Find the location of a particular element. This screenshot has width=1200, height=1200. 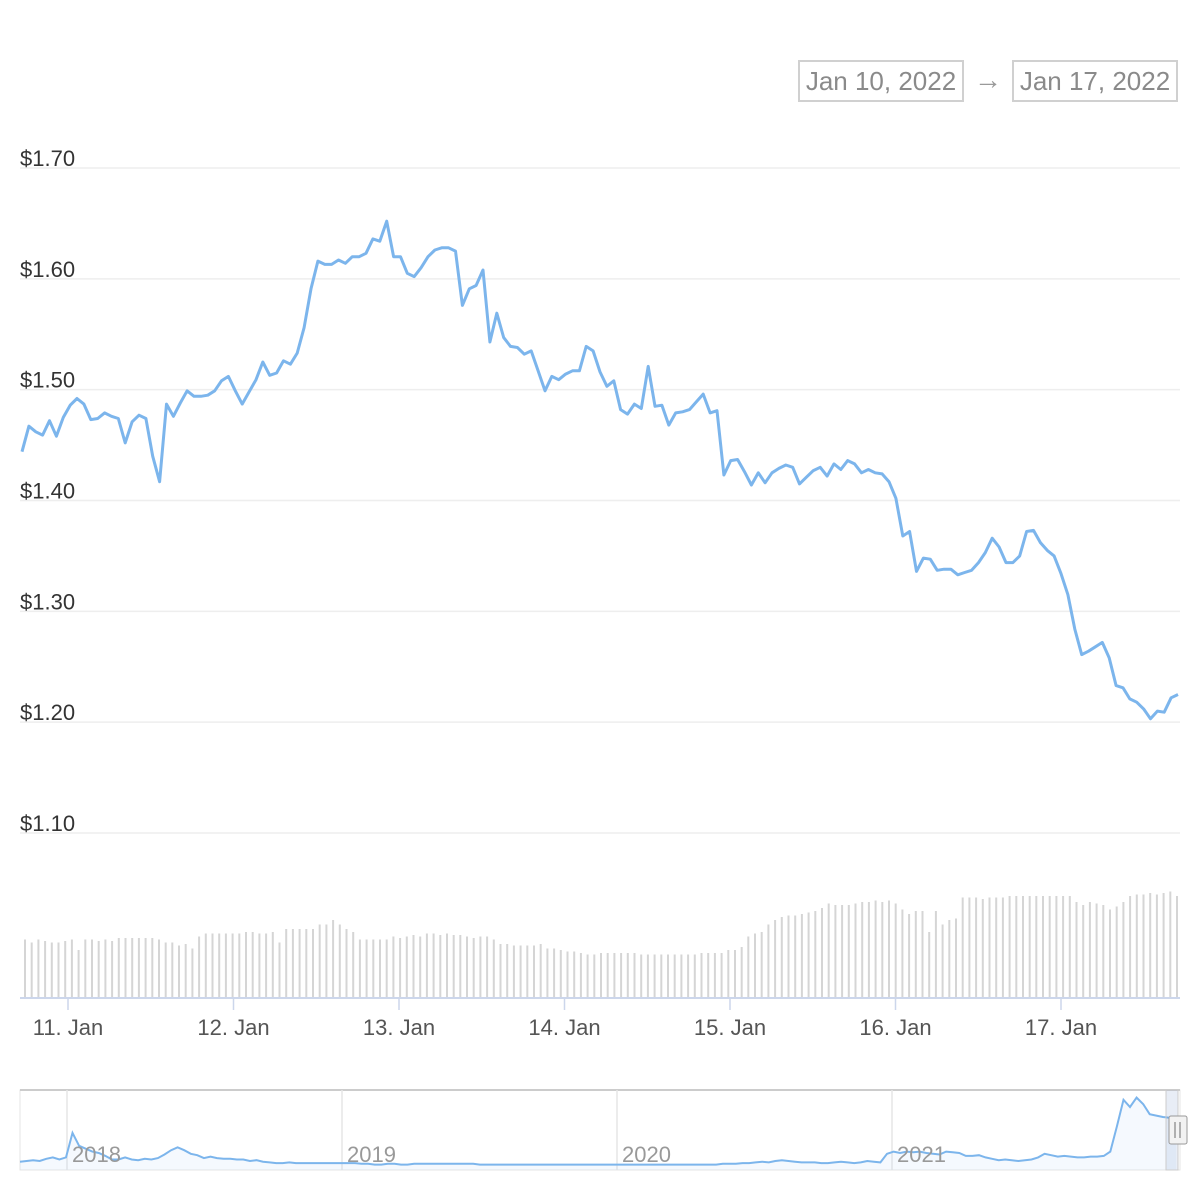

x-tick-label: 13. Jan is located at coordinates (399, 1027).